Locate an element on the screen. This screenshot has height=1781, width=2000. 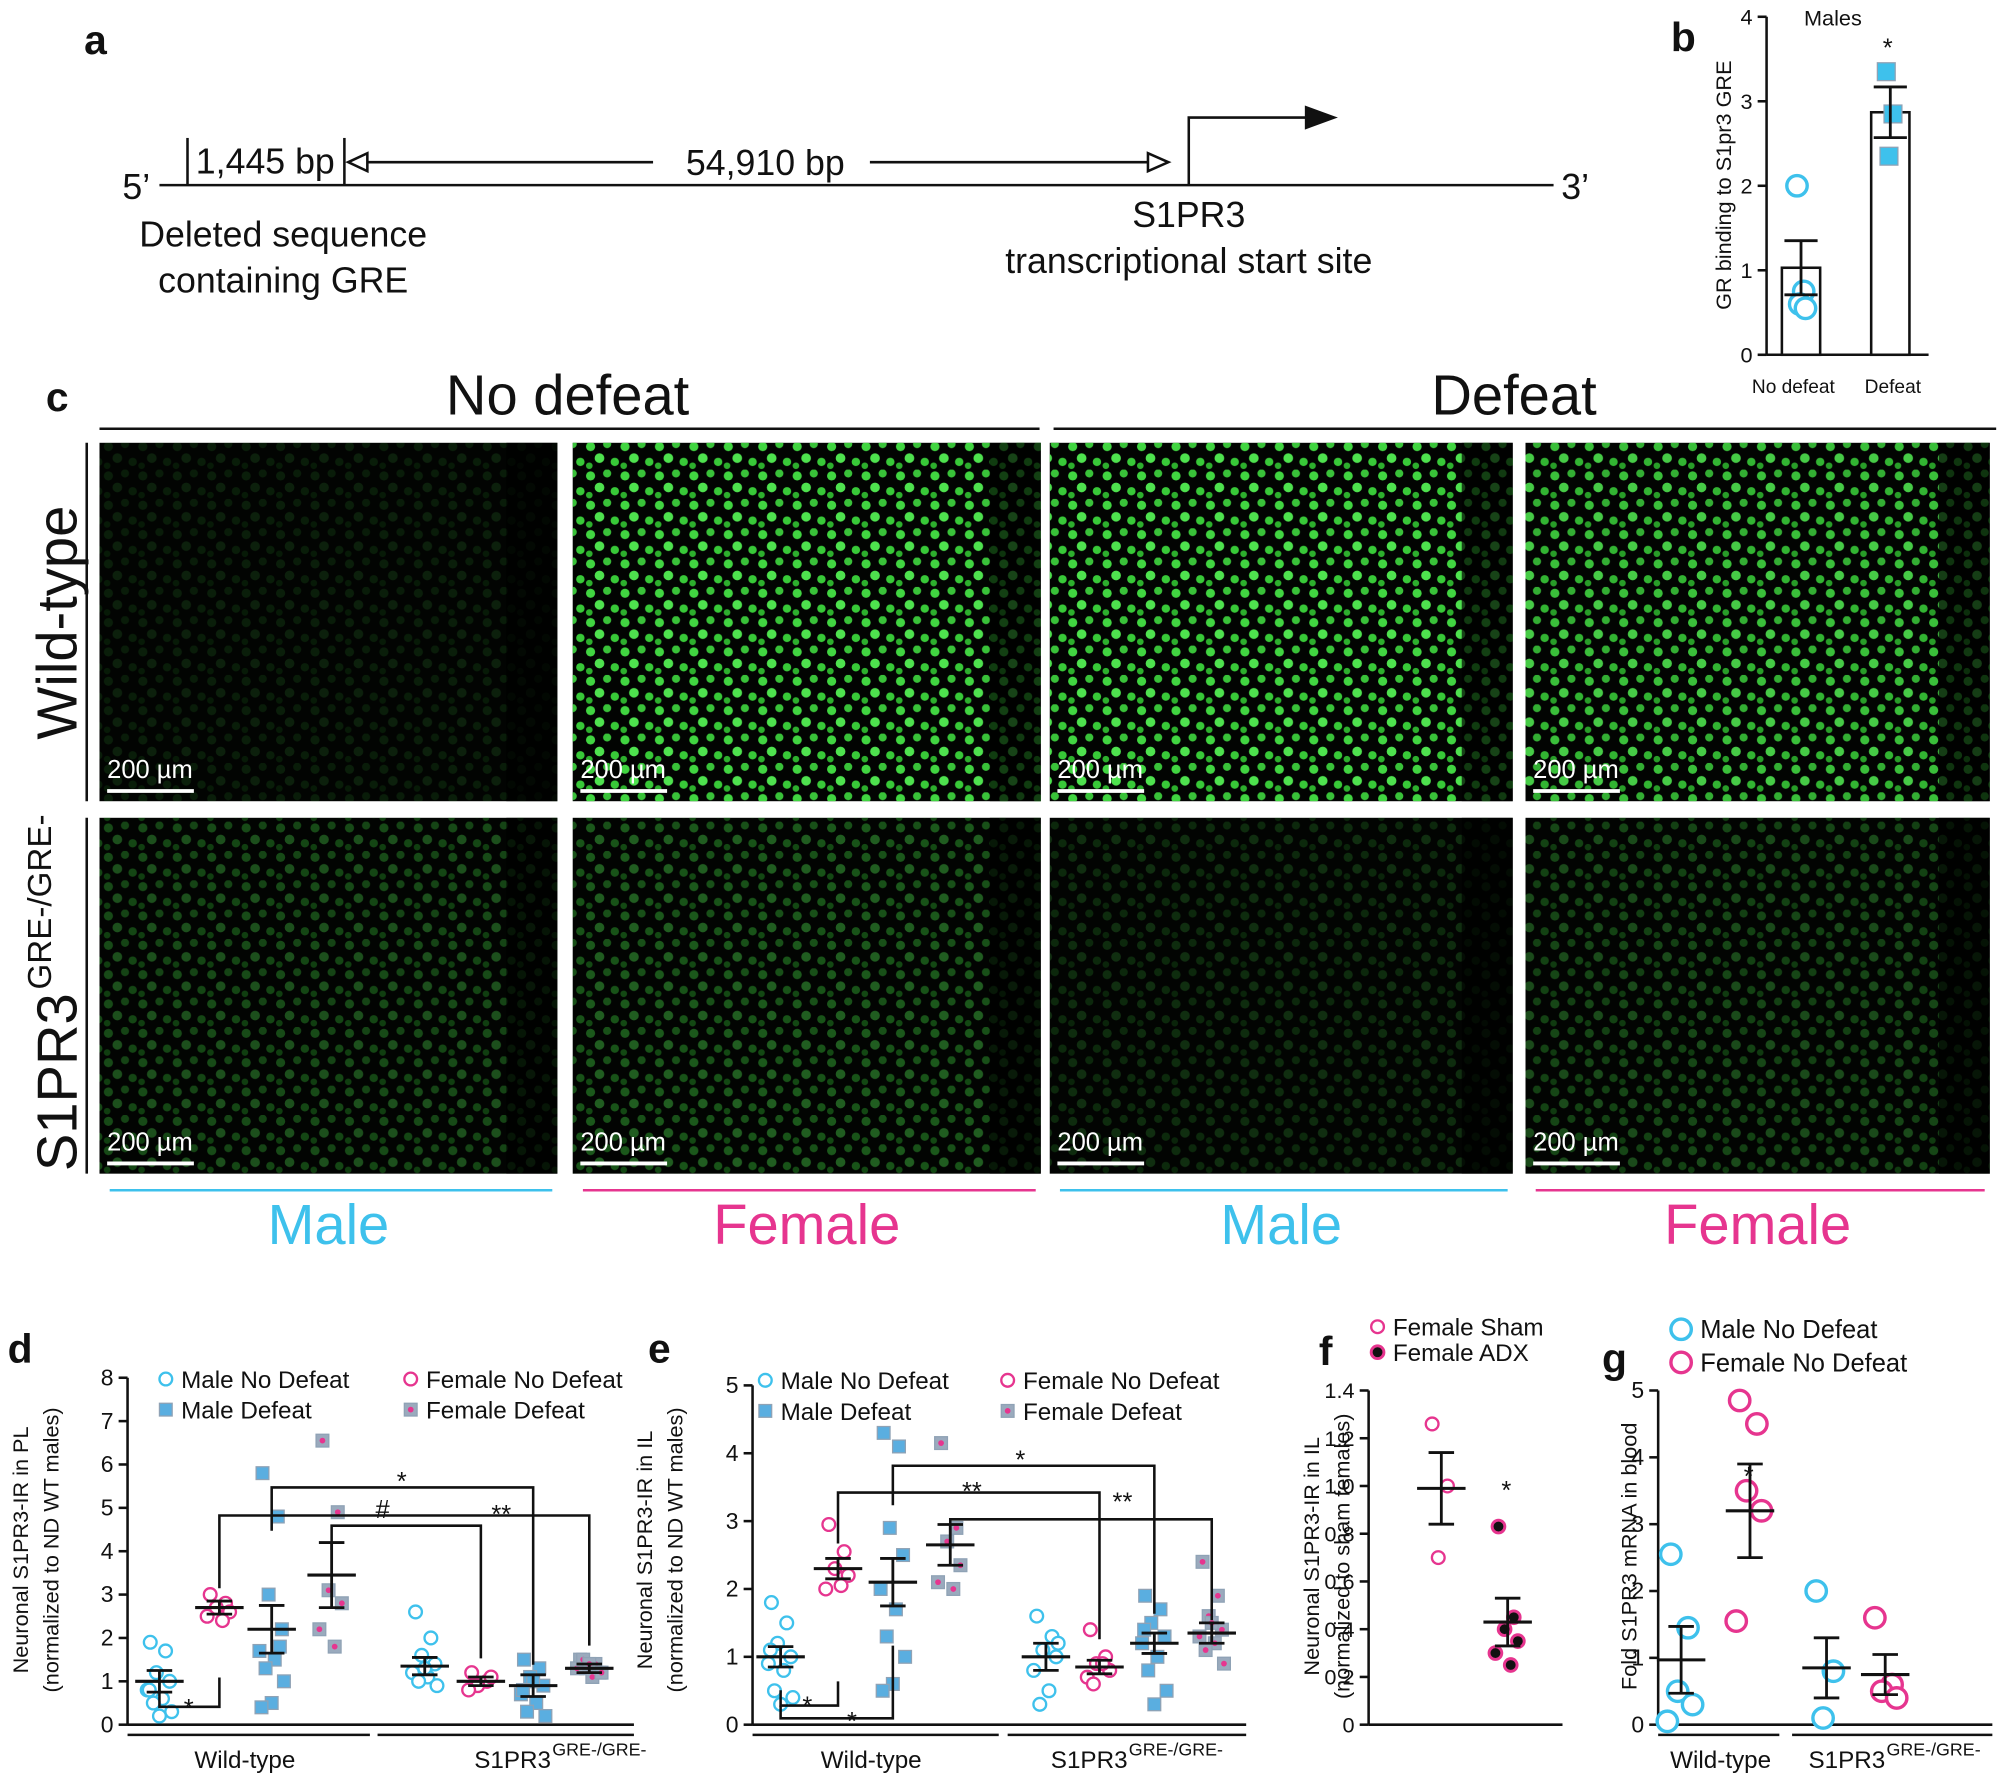
sex-label: Female is located at coordinates (1757, 1224).